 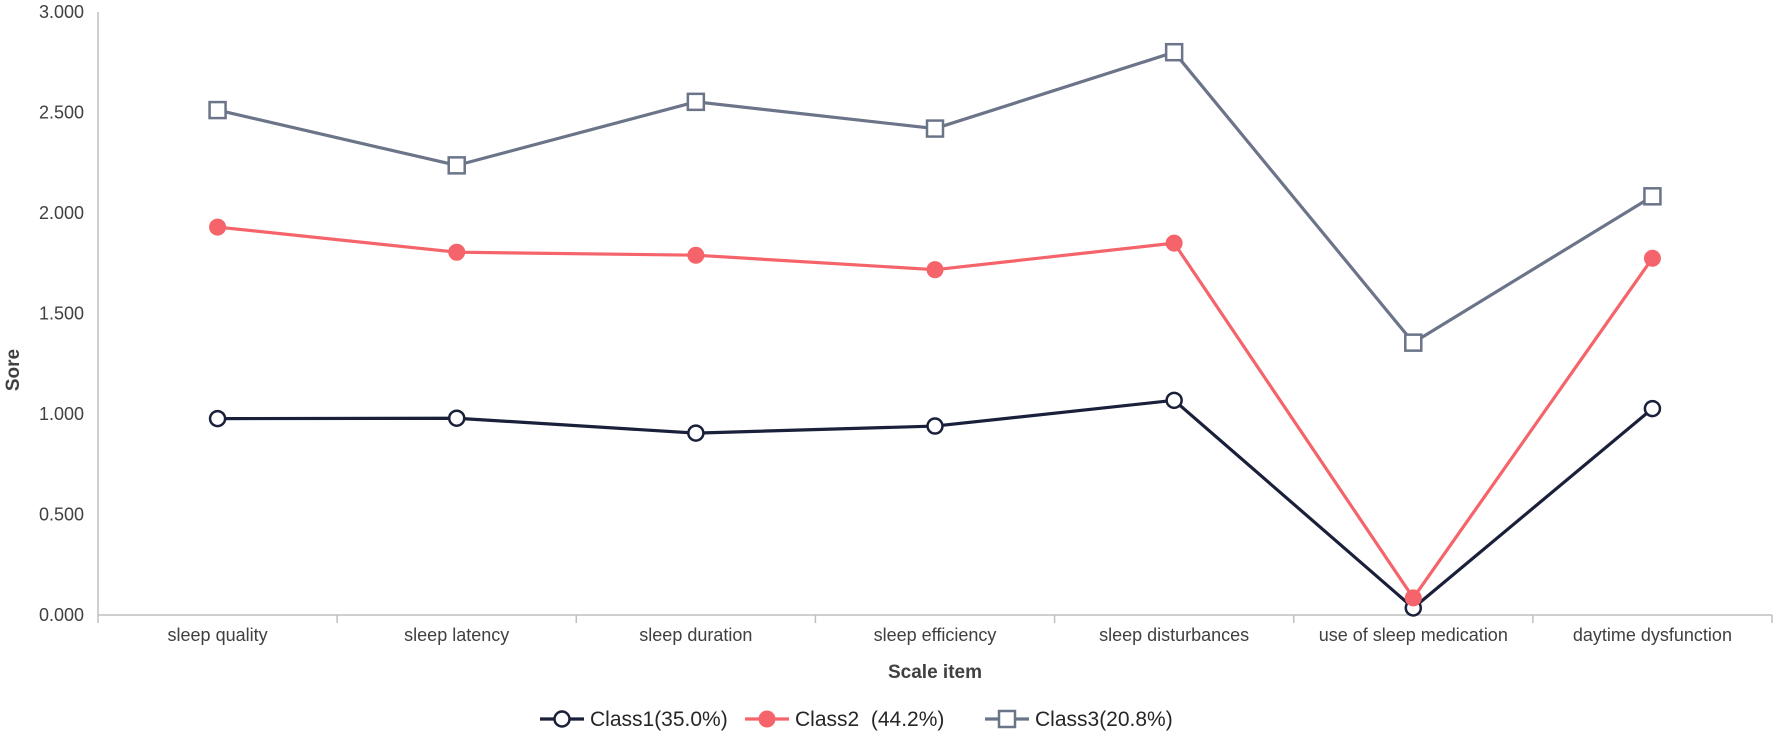 What do you see at coordinates (1104, 719) in the screenshot?
I see `legend-label: Class3(20.8%)` at bounding box center [1104, 719].